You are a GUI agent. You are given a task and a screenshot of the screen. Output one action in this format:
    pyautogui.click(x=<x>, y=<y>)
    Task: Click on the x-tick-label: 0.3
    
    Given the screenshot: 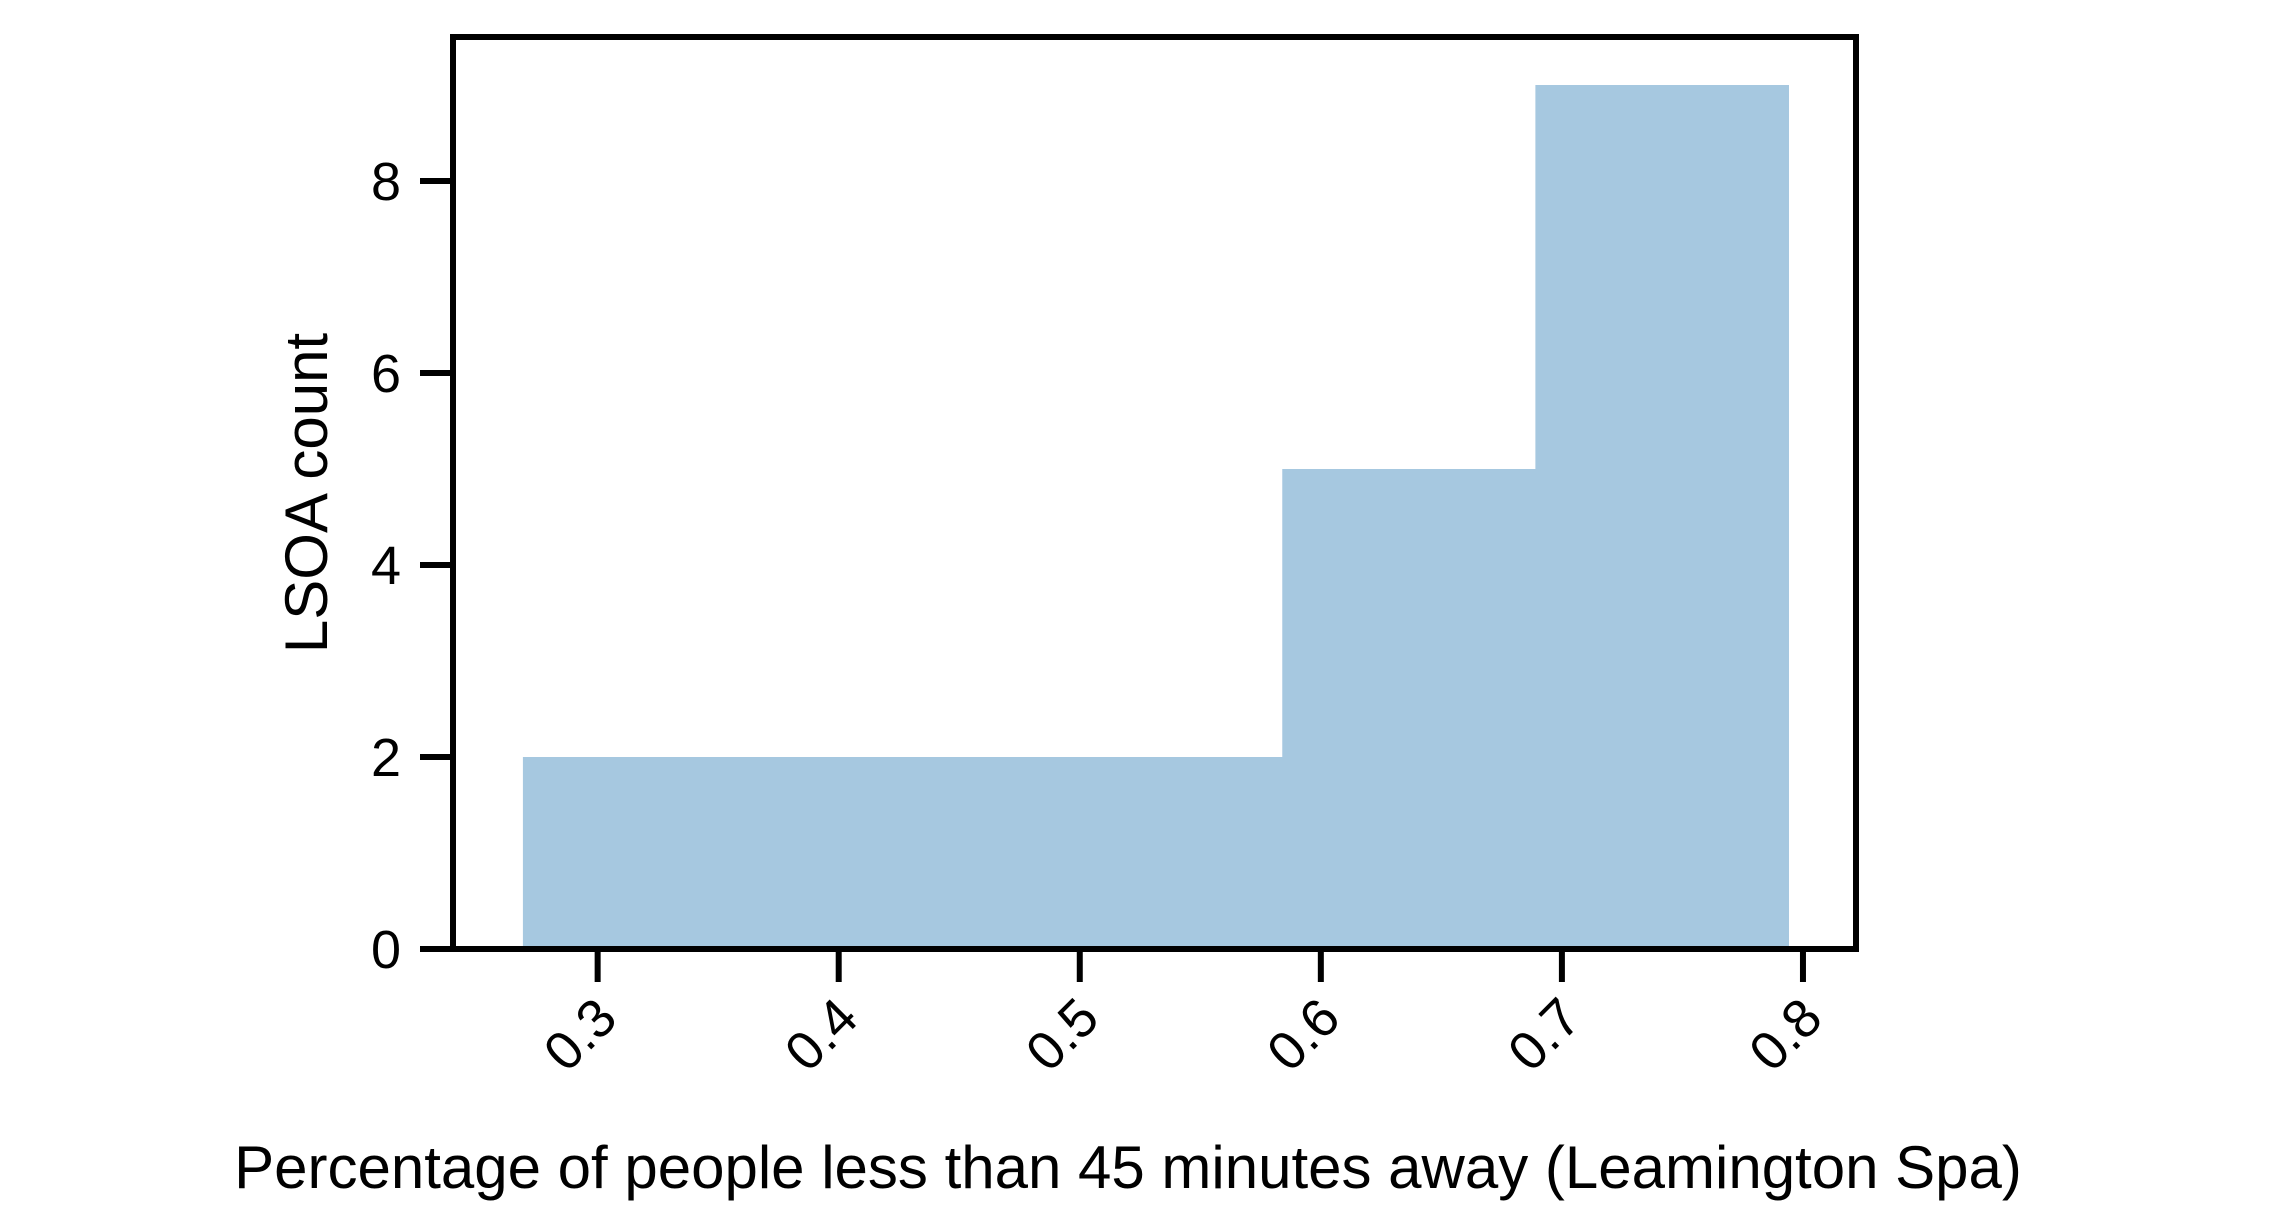 What is the action you would take?
    pyautogui.click(x=581, y=1035)
    